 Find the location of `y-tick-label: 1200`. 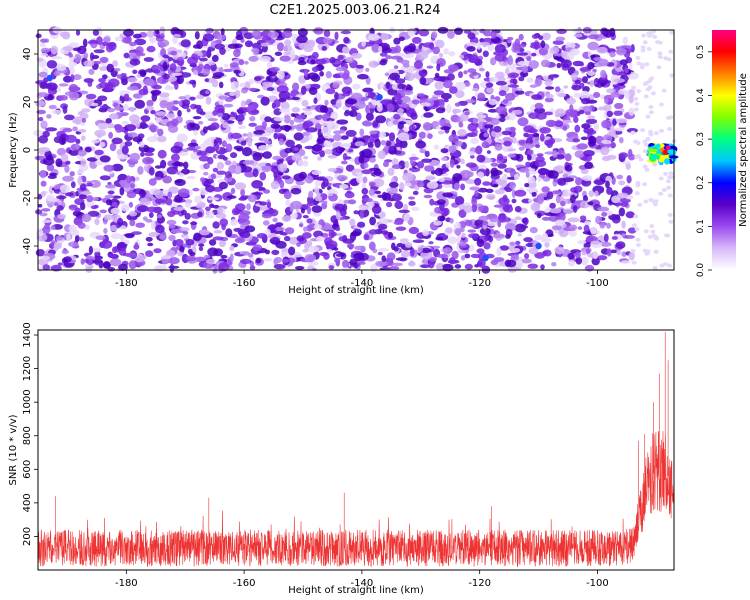

y-tick-label: 1200 is located at coordinates (27, 368).